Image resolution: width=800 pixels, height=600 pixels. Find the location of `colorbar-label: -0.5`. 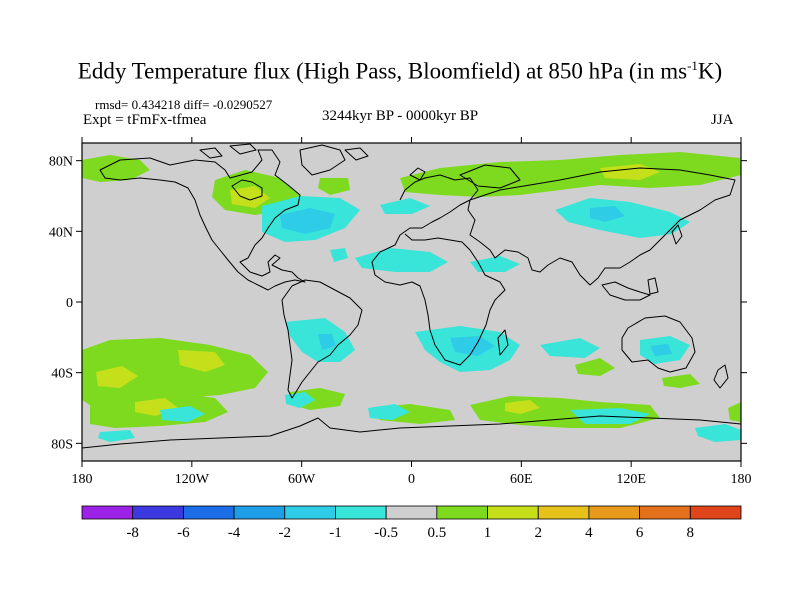

colorbar-label: -0.5 is located at coordinates (386, 533).